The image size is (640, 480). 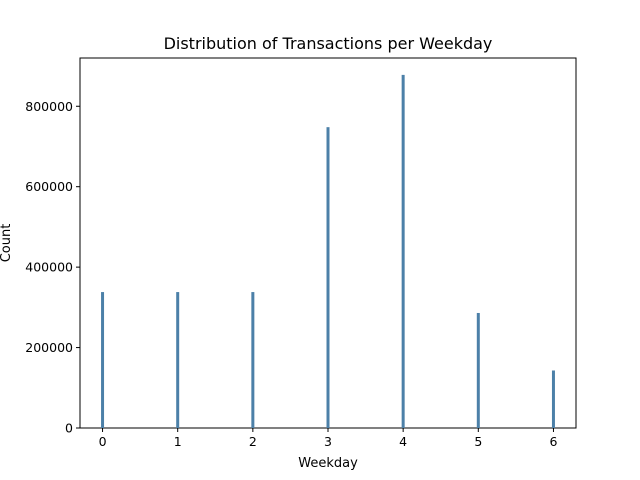 I want to click on x-tick-label: 3, so click(x=328, y=441).